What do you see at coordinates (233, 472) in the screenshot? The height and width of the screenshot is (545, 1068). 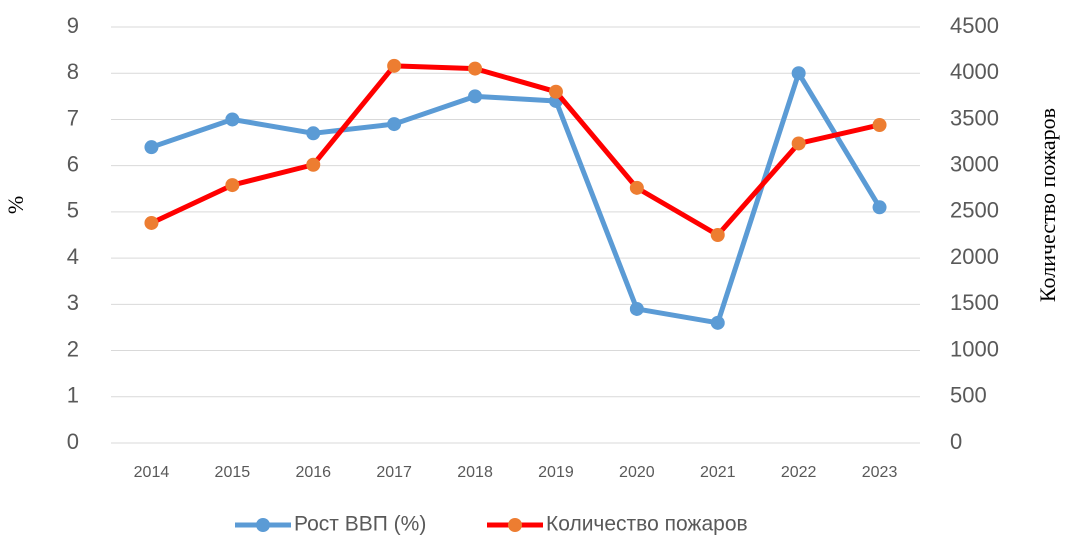 I see `x-tick-label: 2015` at bounding box center [233, 472].